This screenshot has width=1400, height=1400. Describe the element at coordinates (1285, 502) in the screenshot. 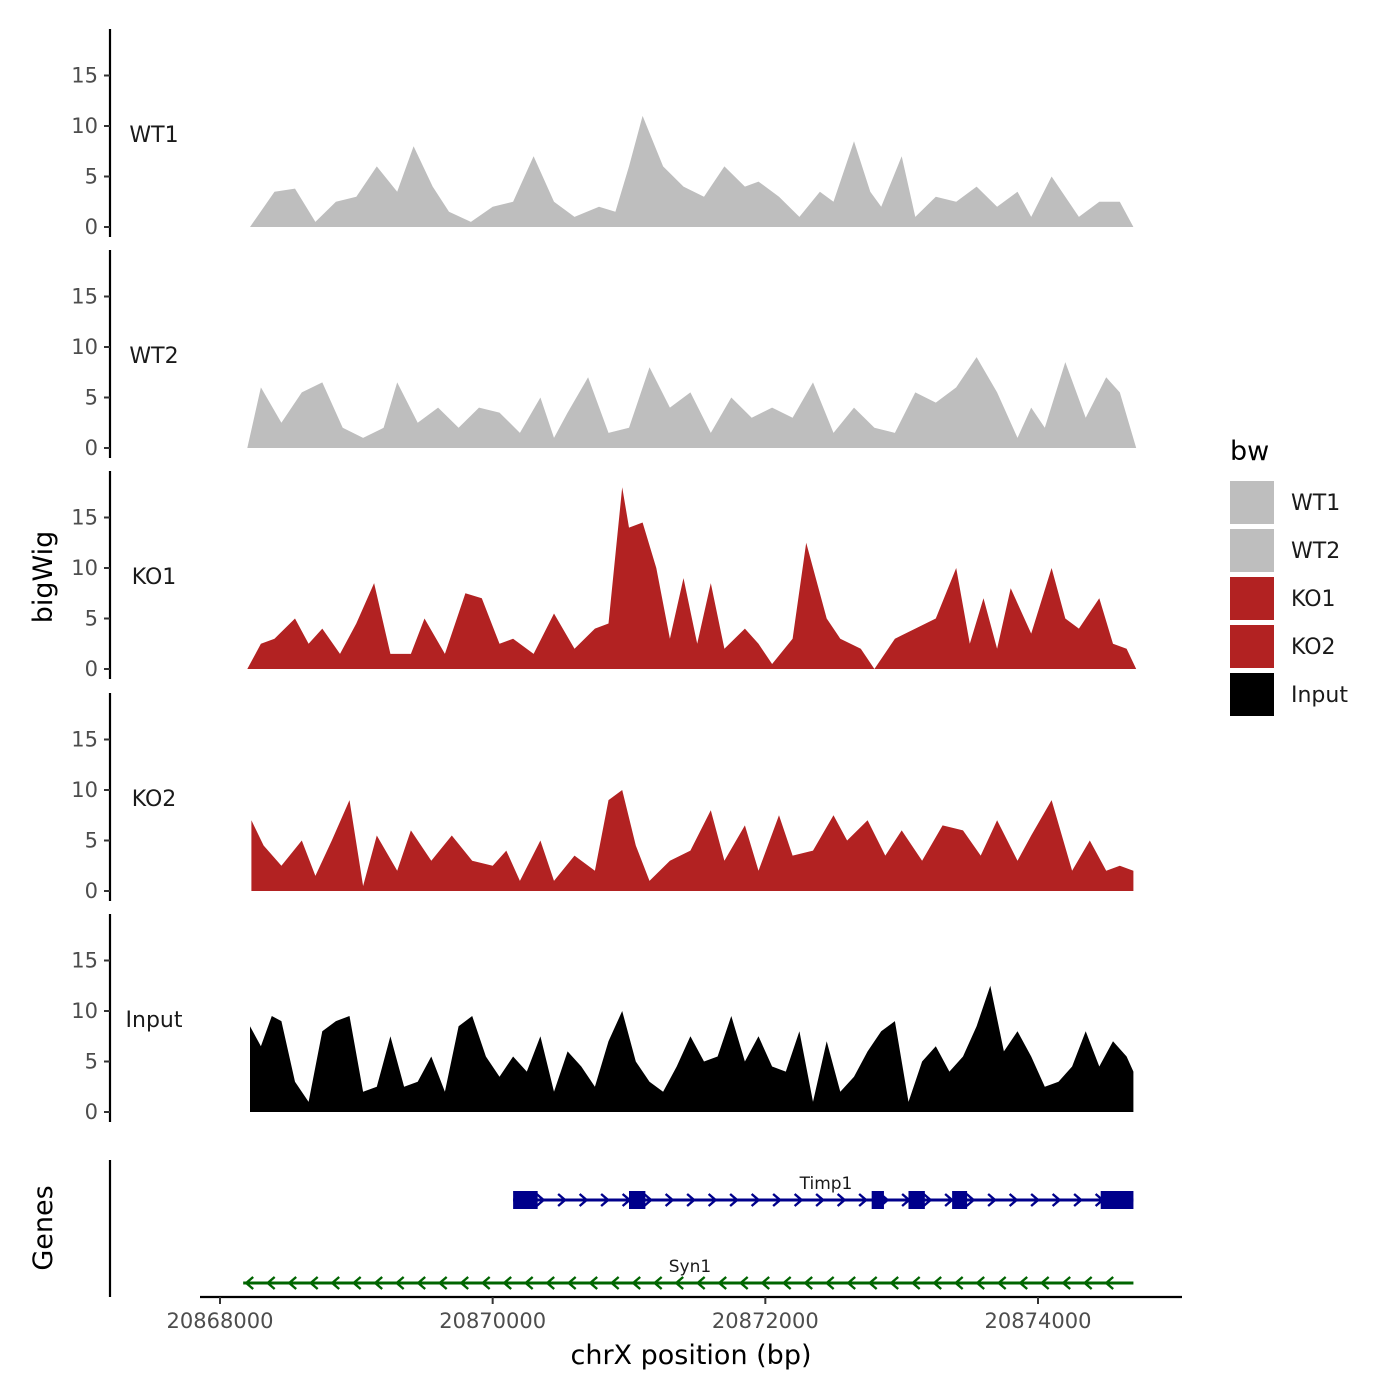

I see `legend-item-wt1: WT1` at that location.